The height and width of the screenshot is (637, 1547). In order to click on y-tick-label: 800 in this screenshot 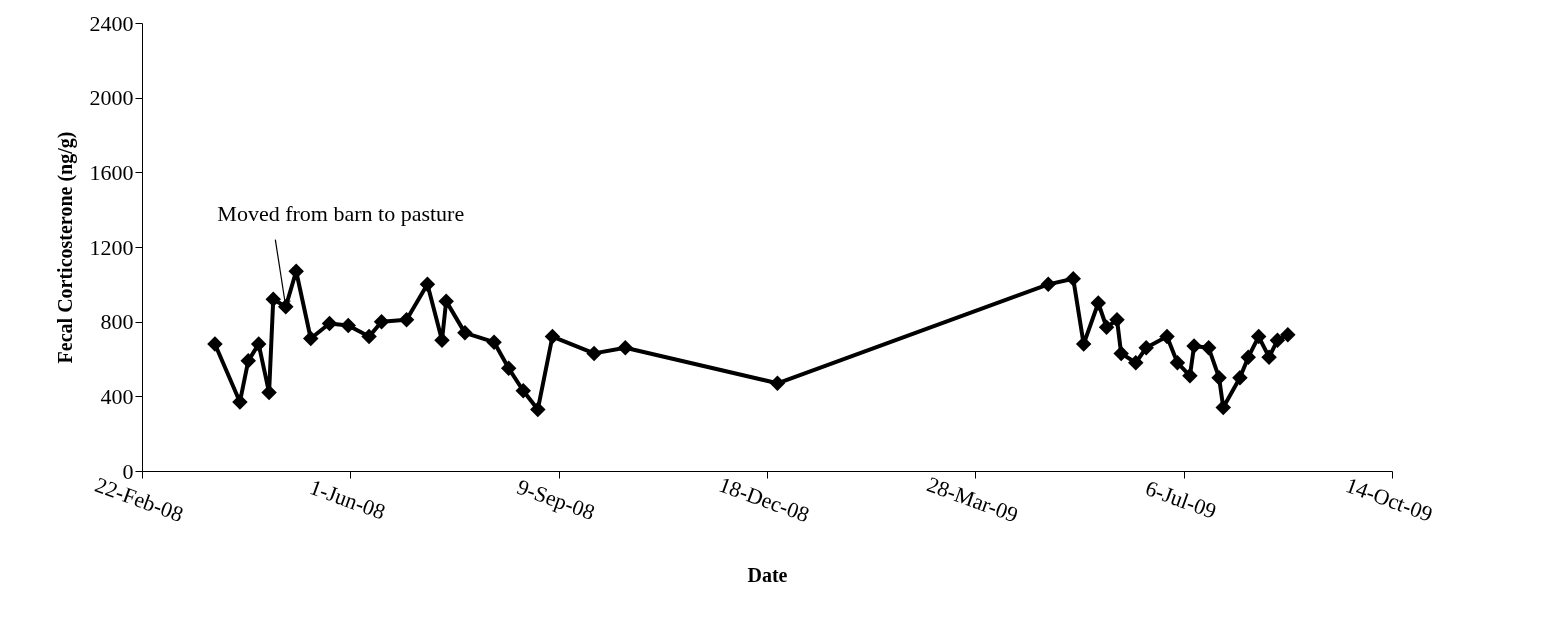, I will do `click(117, 322)`.